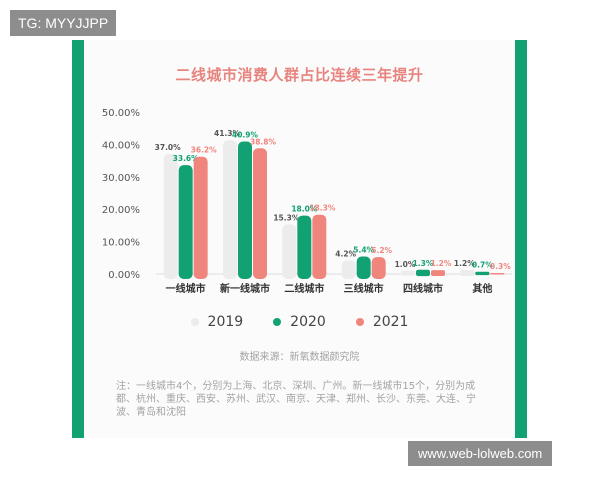  I want to click on data-source: 数据来源：新氧数据颜究院, so click(299, 357).